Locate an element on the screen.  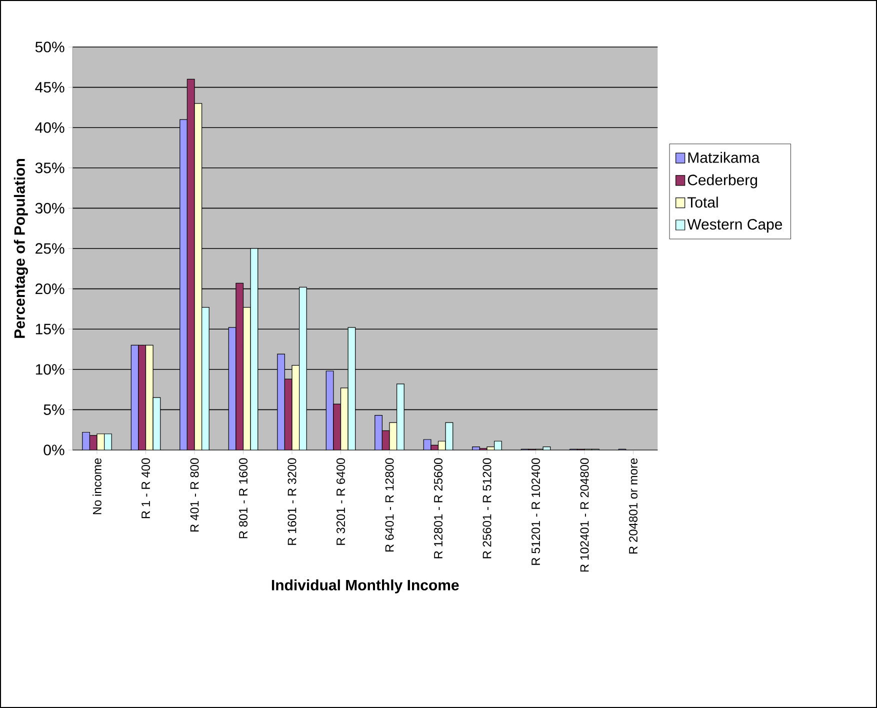
legend-label: Cederberg is located at coordinates (723, 181).